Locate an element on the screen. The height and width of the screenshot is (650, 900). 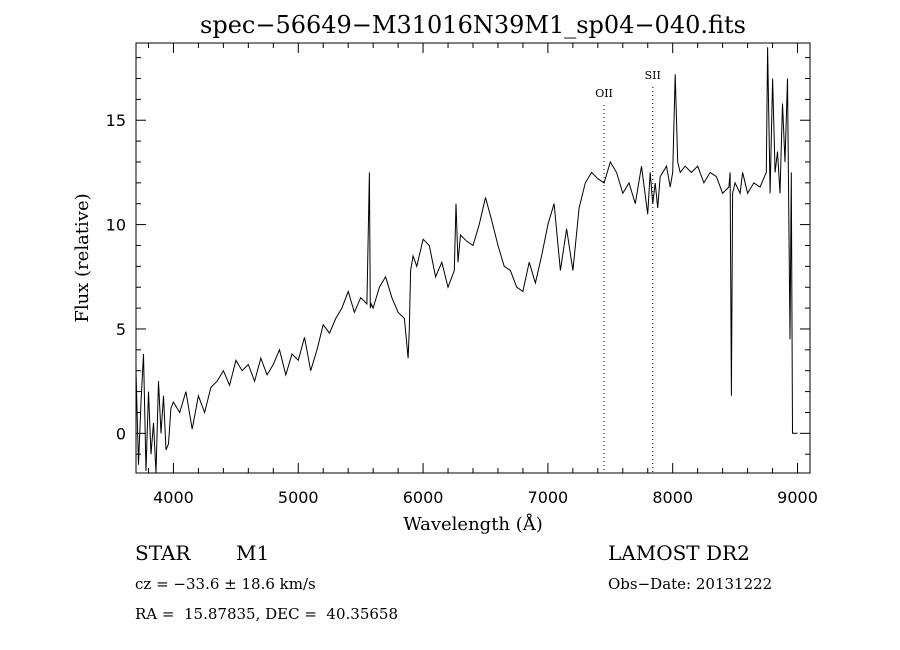
emission-line-markers: OII SII is located at coordinates (628, 271).